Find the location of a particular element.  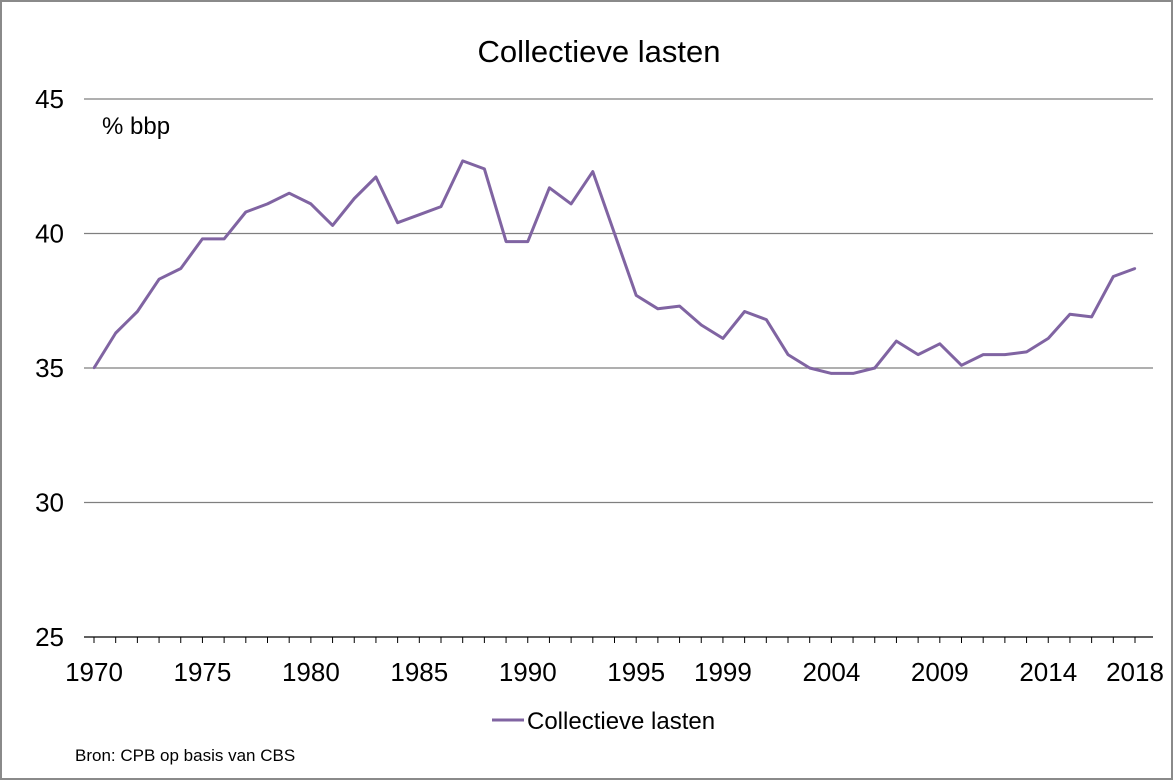

legend: Collectieve lasten is located at coordinates (603, 721).